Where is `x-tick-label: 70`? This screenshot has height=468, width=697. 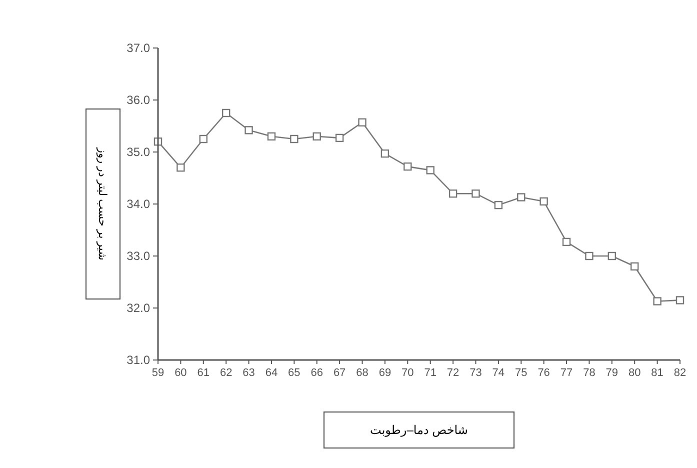
x-tick-label: 70 is located at coordinates (408, 373).